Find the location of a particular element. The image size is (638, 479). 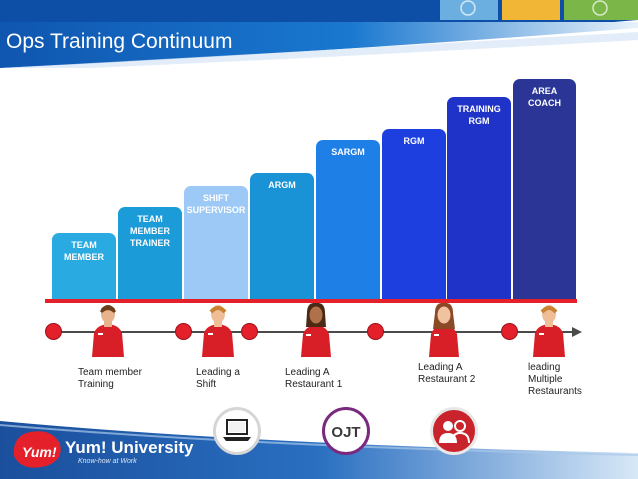

column-argm: ARGM is located at coordinates (282, 238).